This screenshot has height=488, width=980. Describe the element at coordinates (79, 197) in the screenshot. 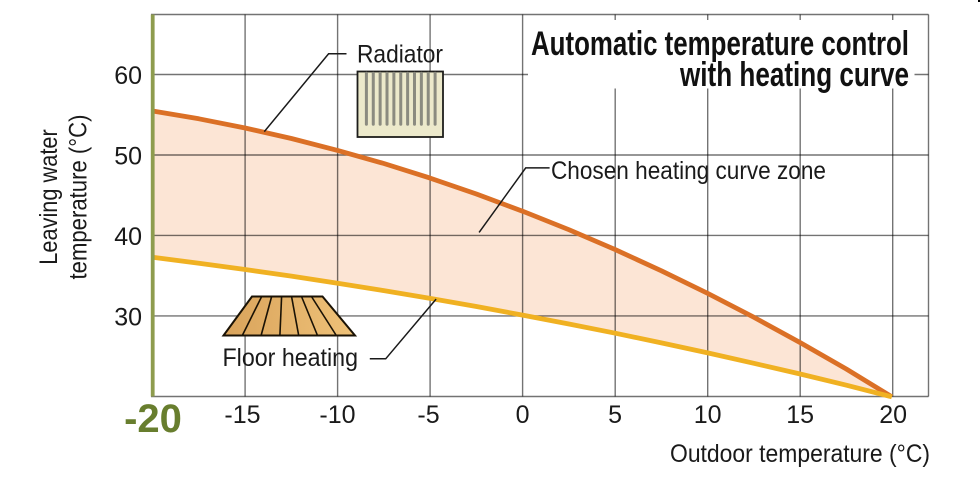

I see `svg-text: temperature (°C)` at that location.